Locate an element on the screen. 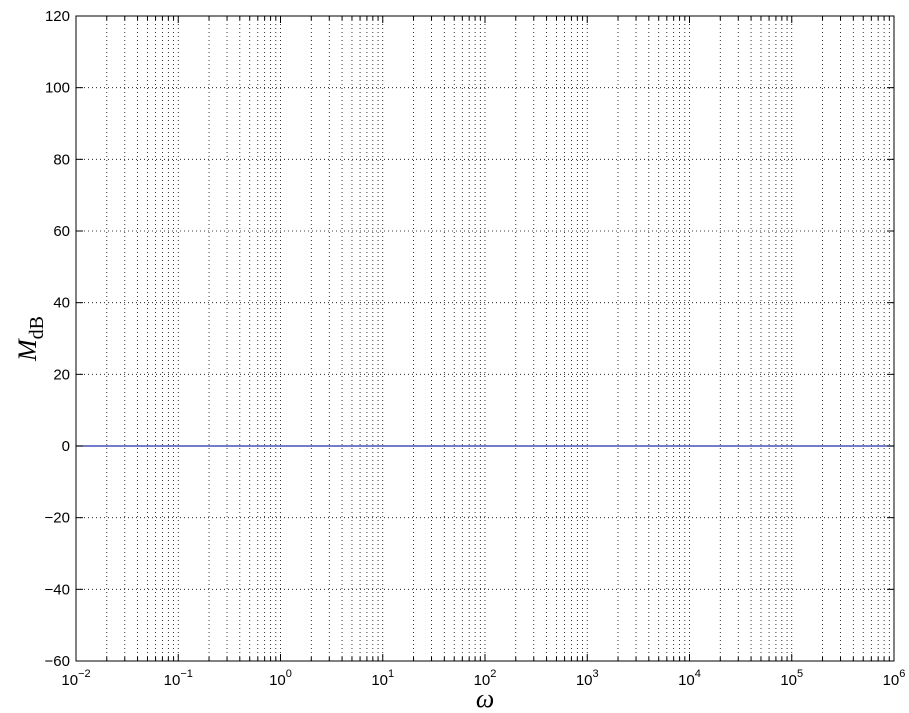 The width and height of the screenshot is (909, 713). y-tick-label: 60 is located at coordinates (61, 231).